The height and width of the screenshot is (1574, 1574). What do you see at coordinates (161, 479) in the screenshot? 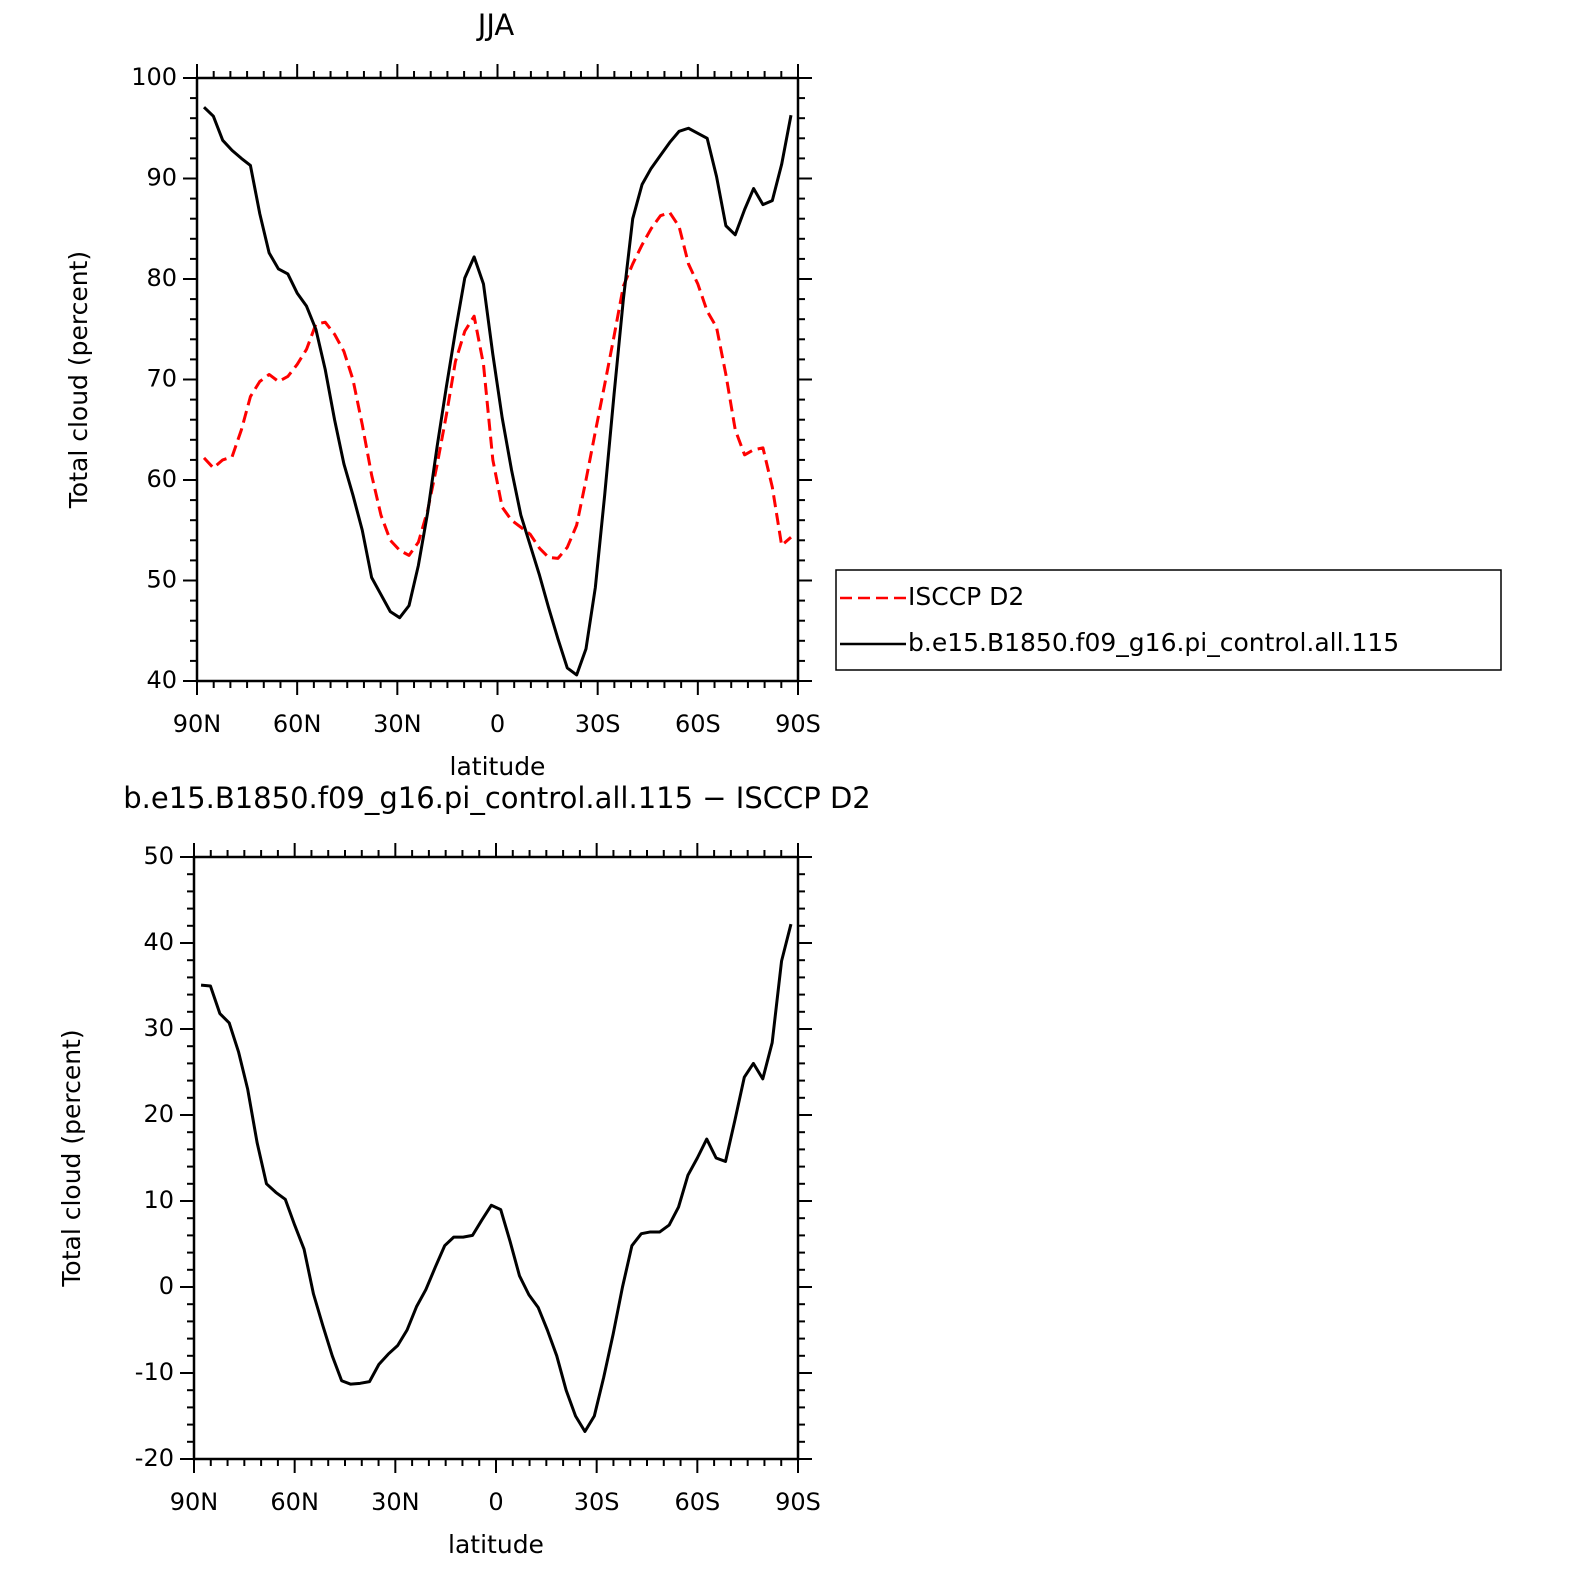
I see `y-tick-label: 60` at bounding box center [161, 479].